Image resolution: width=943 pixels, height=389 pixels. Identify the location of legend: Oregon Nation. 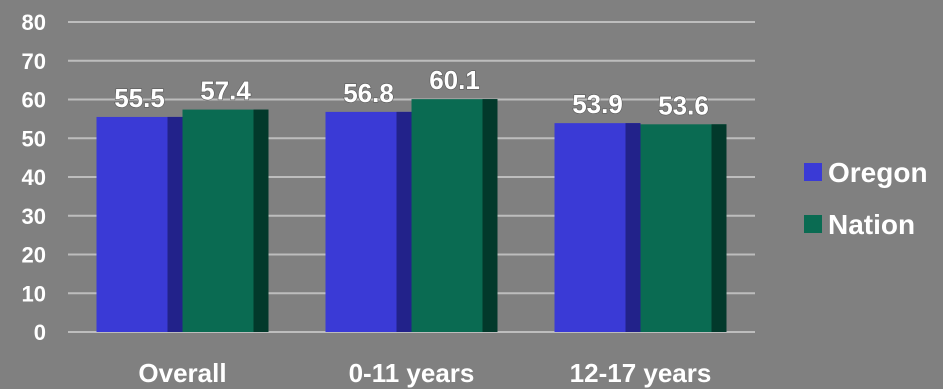
(866, 198).